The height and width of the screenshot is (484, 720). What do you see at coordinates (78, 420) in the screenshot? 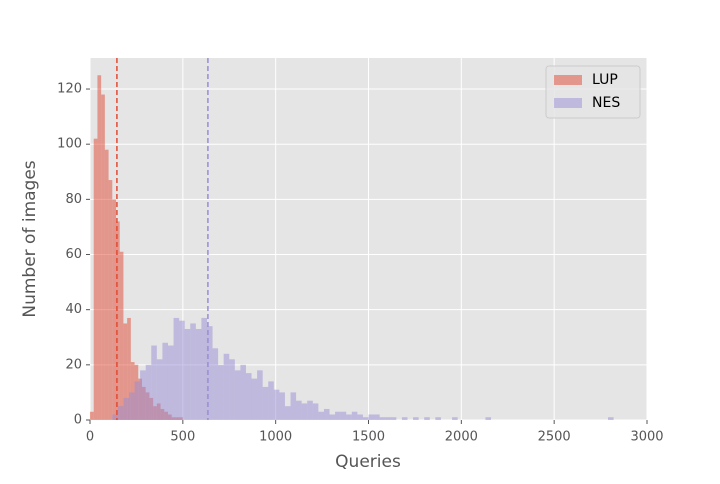
I see `y-tick-label: 0` at bounding box center [78, 420].